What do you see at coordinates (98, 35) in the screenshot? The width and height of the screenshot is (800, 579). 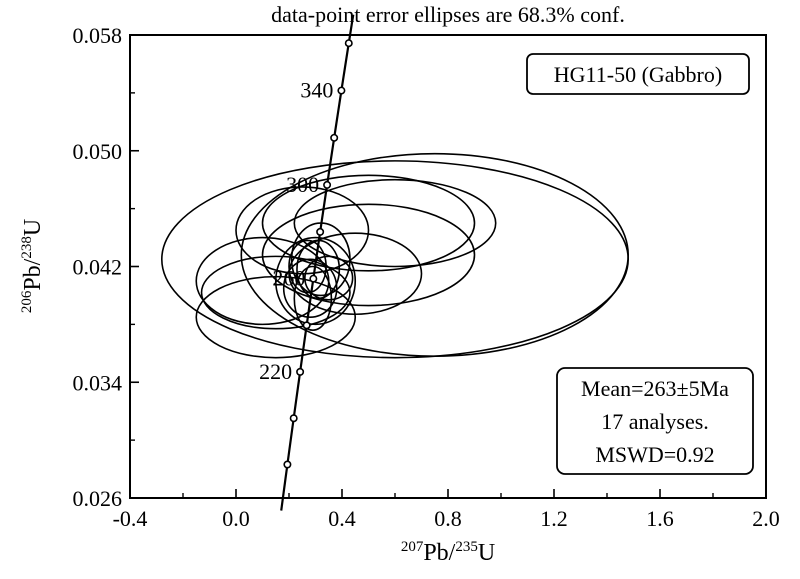 I see `y-tick-label: 0.058` at bounding box center [98, 35].